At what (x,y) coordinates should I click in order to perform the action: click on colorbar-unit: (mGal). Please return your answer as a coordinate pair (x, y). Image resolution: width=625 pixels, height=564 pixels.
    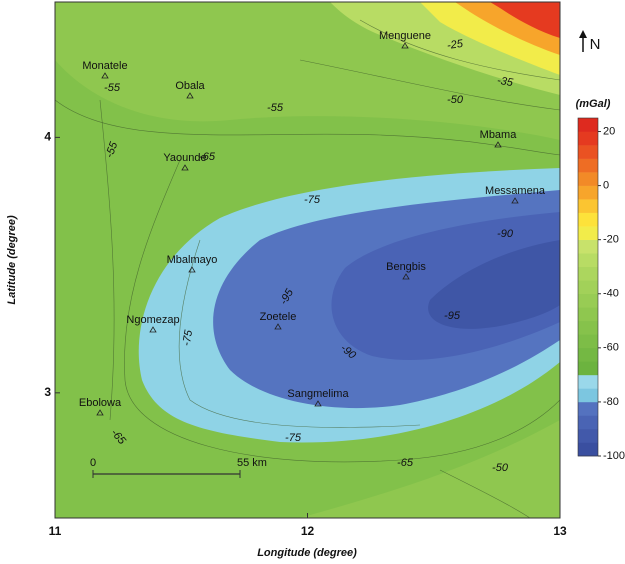
    Looking at the image, I should click on (593, 104).